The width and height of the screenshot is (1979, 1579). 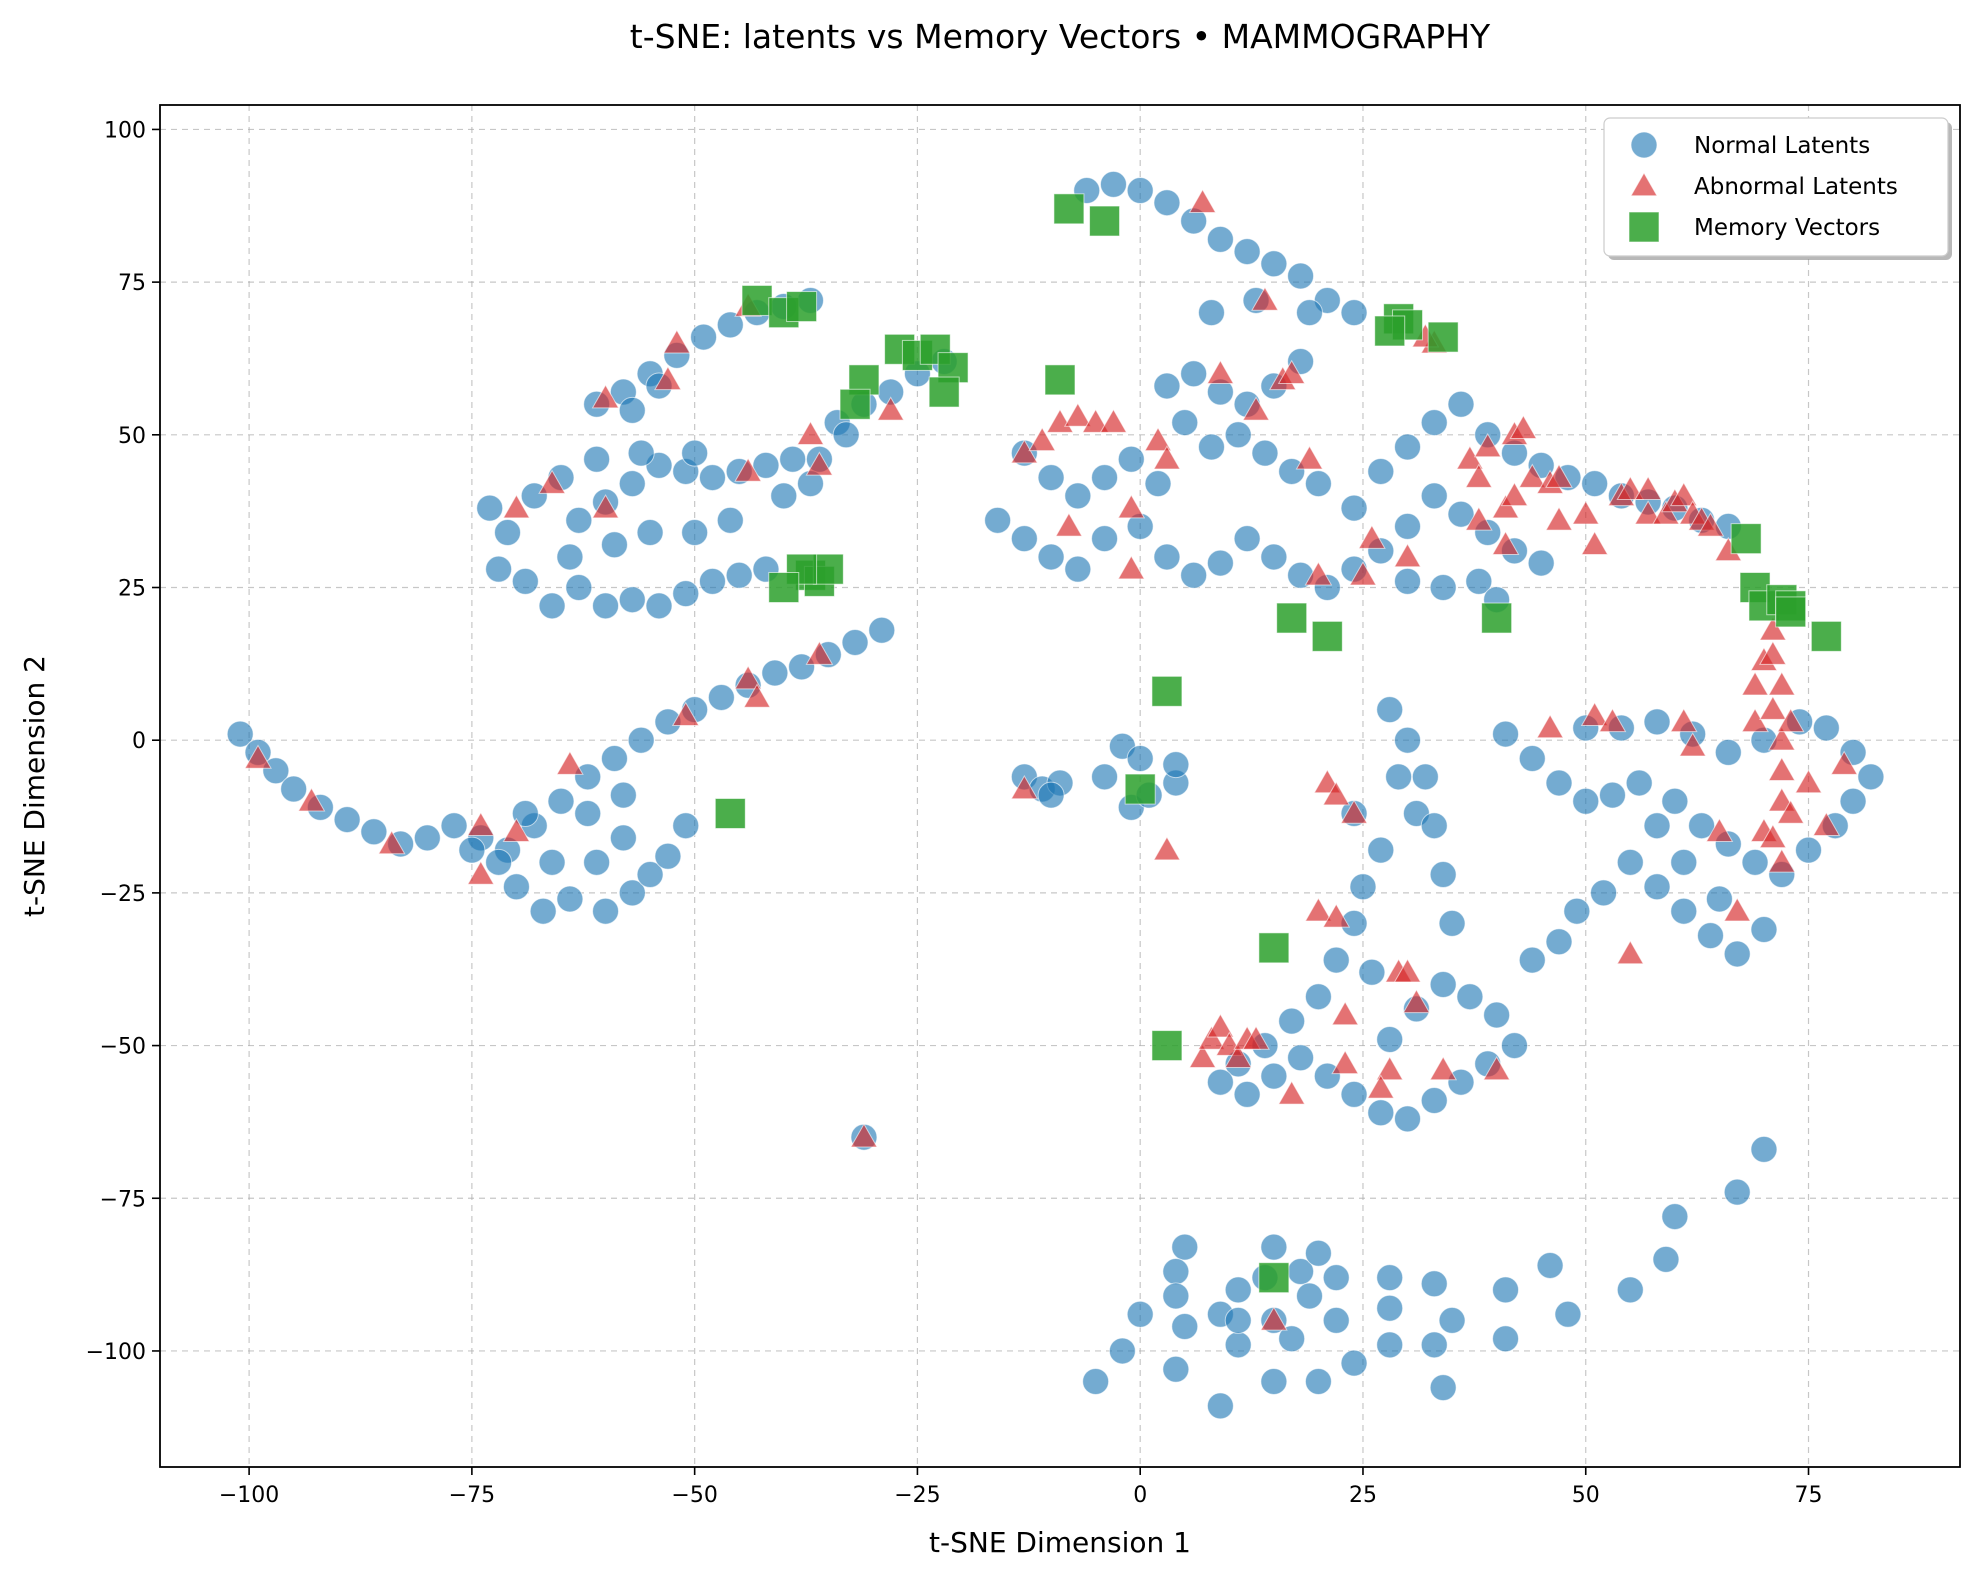 I want to click on y-tick-label: 0, so click(x=139, y=741).